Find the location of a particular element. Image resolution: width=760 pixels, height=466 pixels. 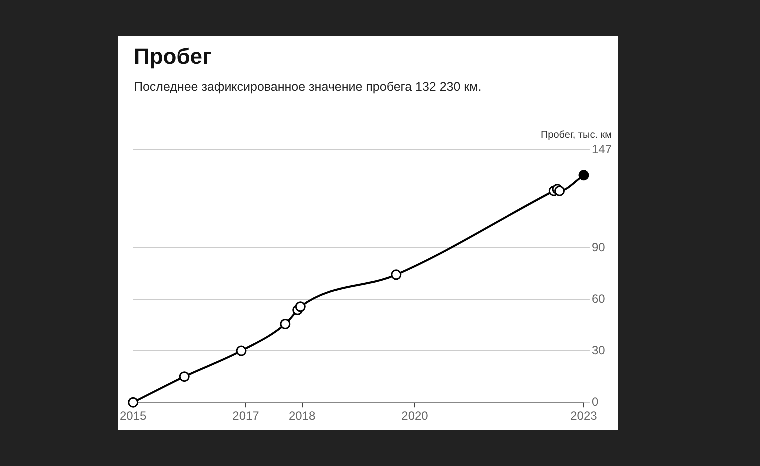

y-tick-label: 0 is located at coordinates (595, 401).